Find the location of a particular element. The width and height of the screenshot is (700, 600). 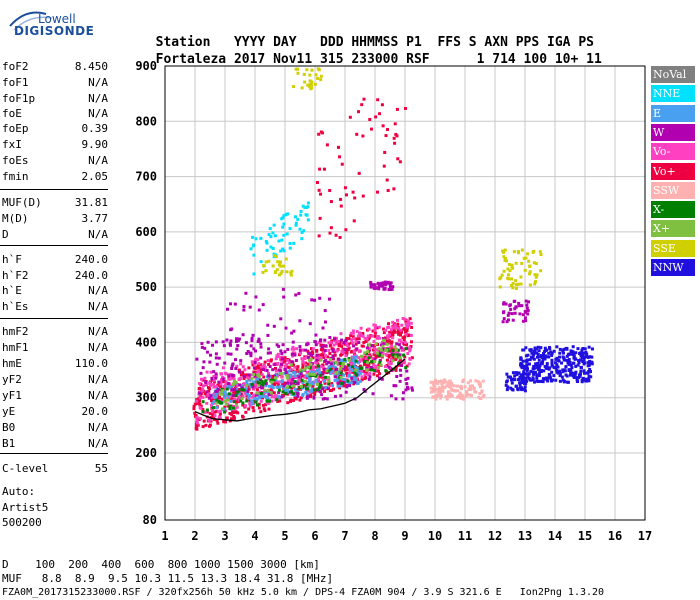

param-name: hmE is located at coordinates (12, 363).